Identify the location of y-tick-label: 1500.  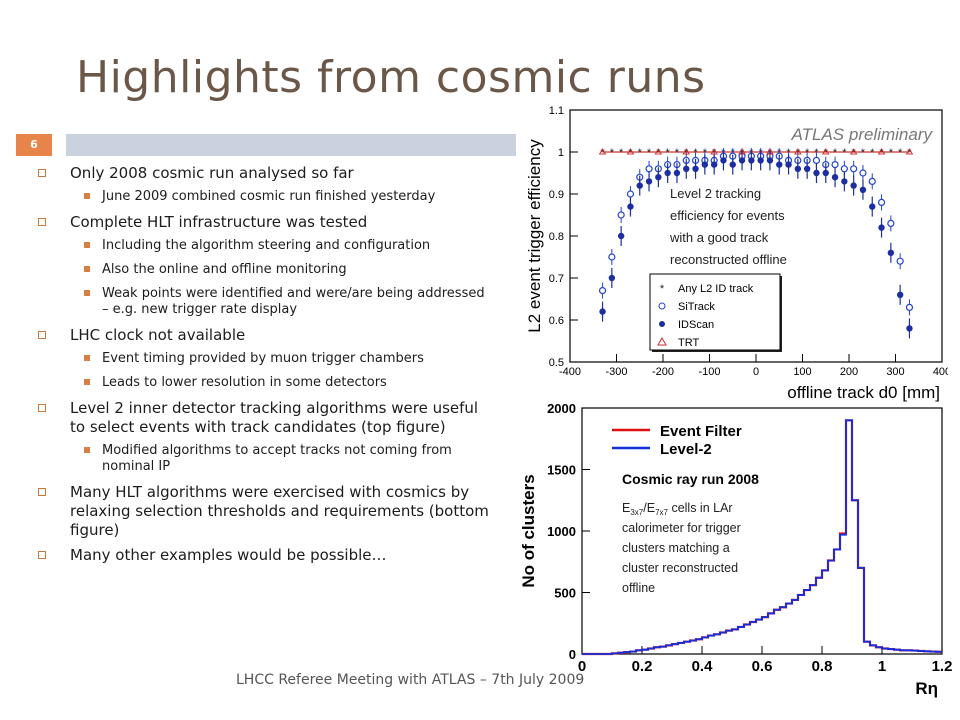
(561, 470).